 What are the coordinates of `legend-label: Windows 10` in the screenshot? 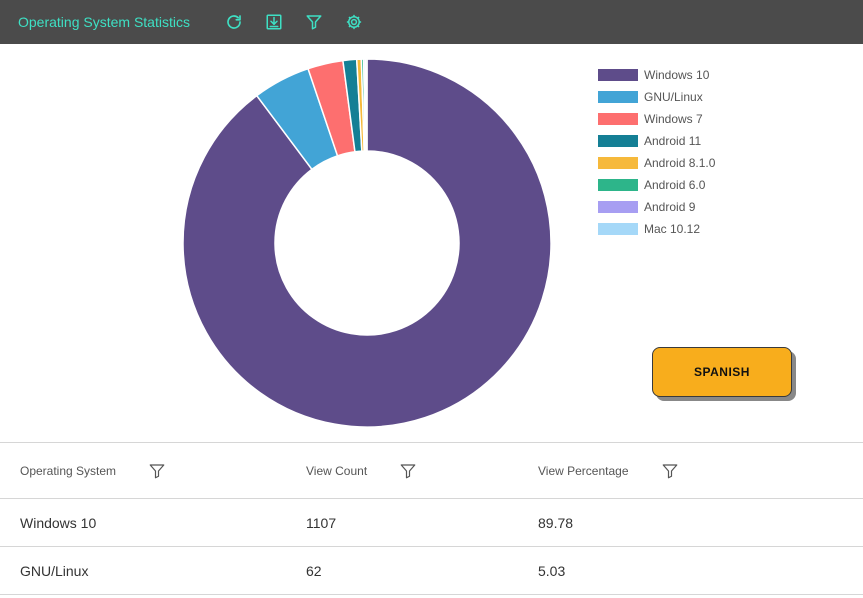 It's located at (677, 75).